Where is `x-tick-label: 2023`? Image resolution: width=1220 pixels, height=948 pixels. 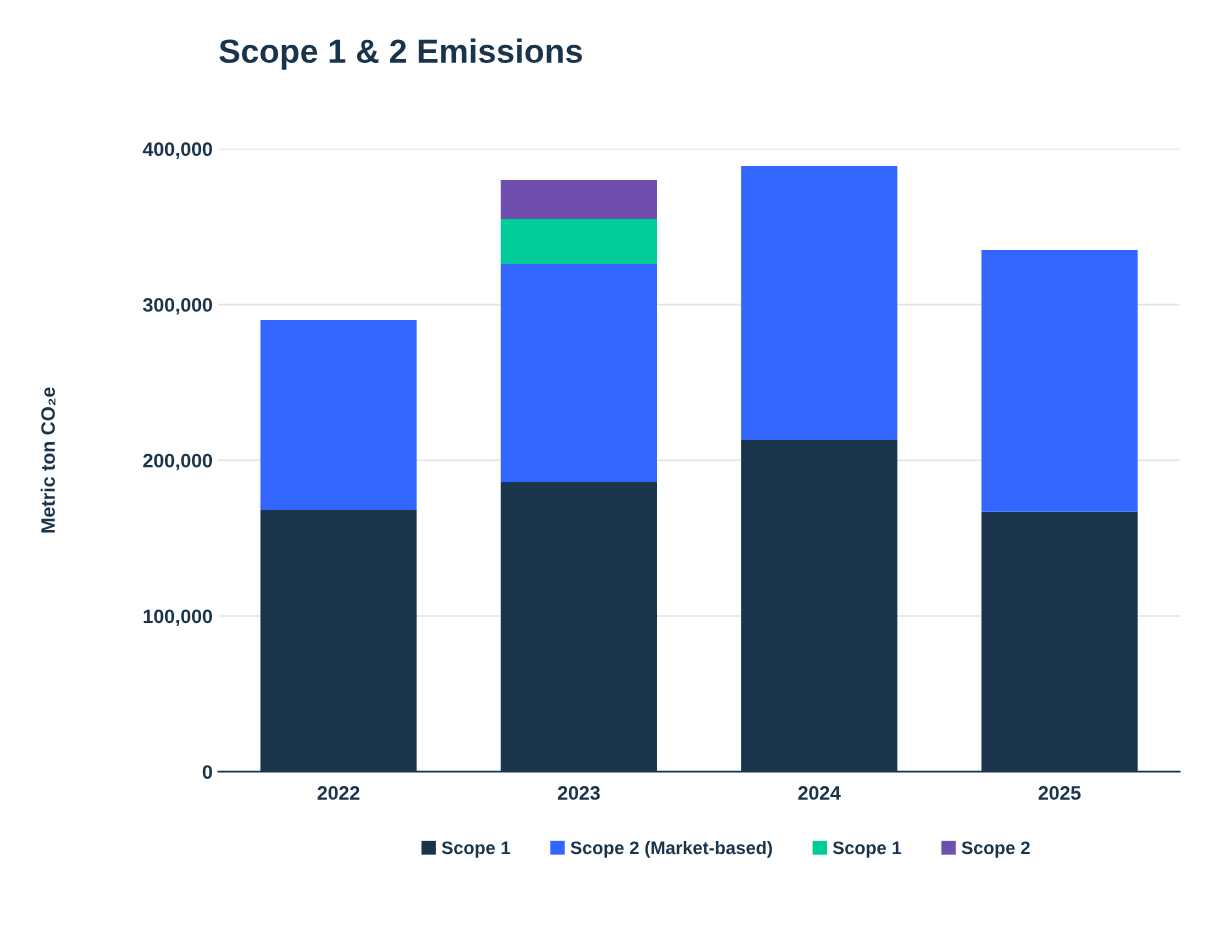 x-tick-label: 2023 is located at coordinates (578, 793).